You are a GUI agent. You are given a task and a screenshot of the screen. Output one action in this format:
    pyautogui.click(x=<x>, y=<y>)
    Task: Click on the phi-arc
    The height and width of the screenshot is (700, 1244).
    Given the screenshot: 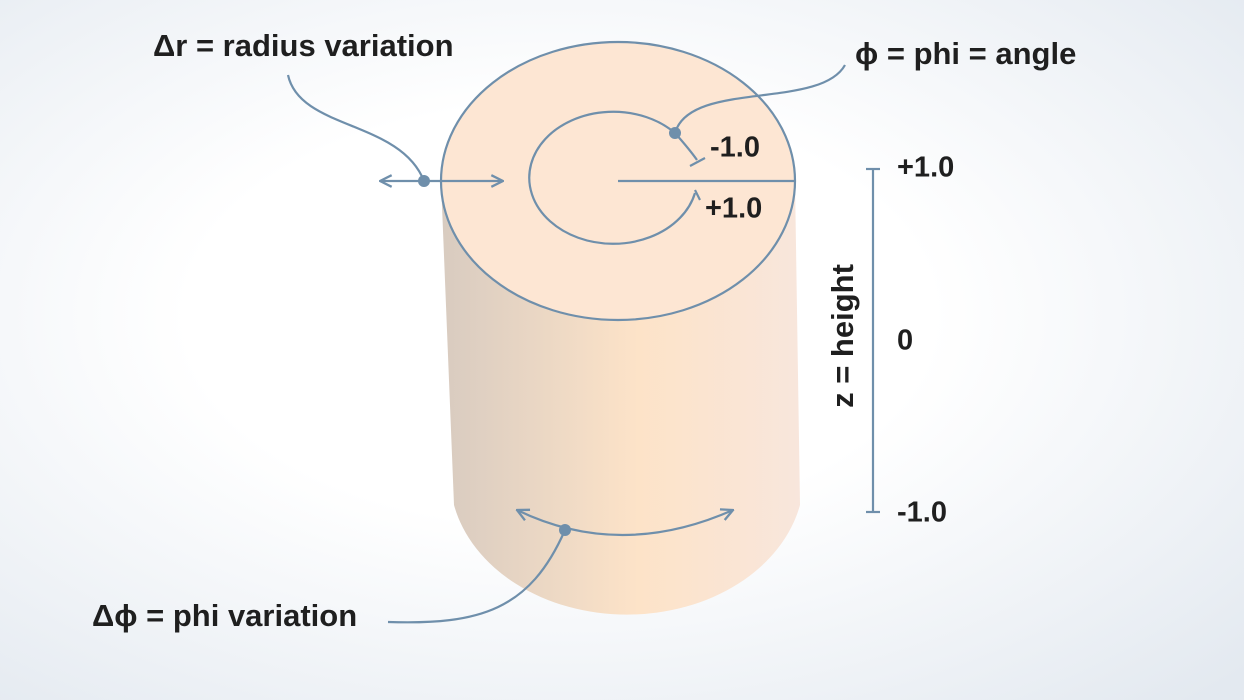 What is the action you would take?
    pyautogui.click(x=612, y=177)
    